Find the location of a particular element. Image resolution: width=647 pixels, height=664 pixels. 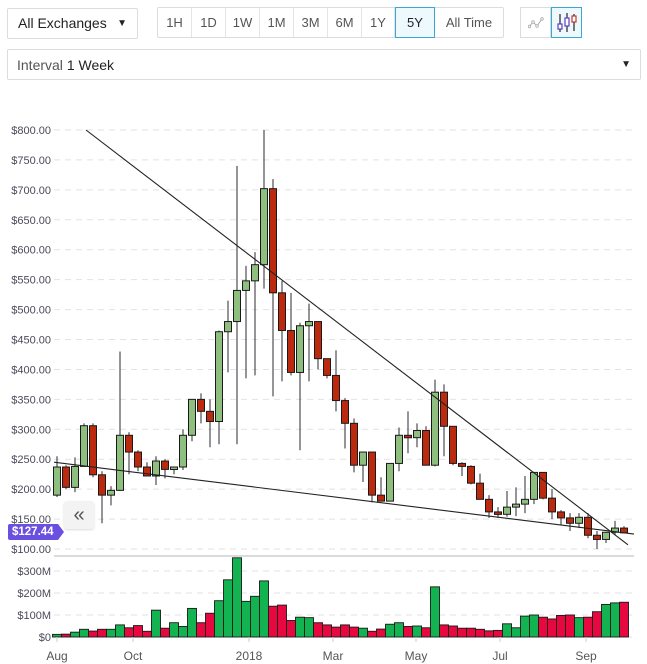

collapse-panel-button: « is located at coordinates (79, 515).